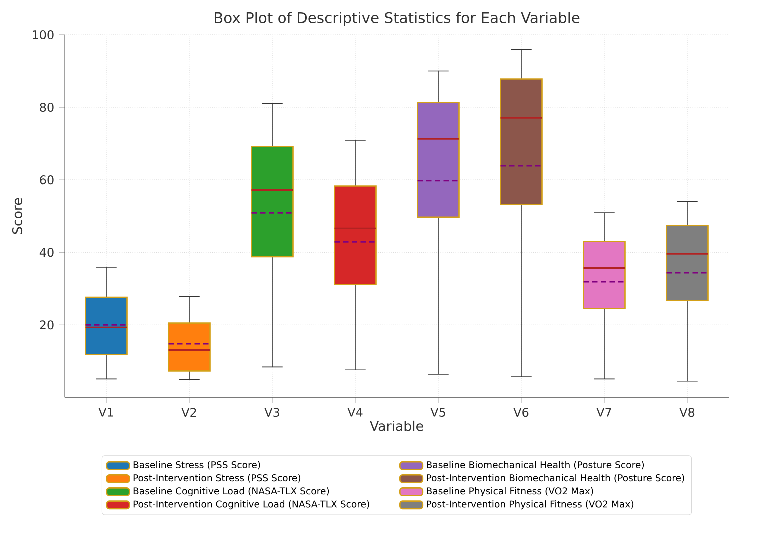 This screenshot has height=547, width=783. What do you see at coordinates (272, 413) in the screenshot?
I see `x-tick-label: V3` at bounding box center [272, 413].